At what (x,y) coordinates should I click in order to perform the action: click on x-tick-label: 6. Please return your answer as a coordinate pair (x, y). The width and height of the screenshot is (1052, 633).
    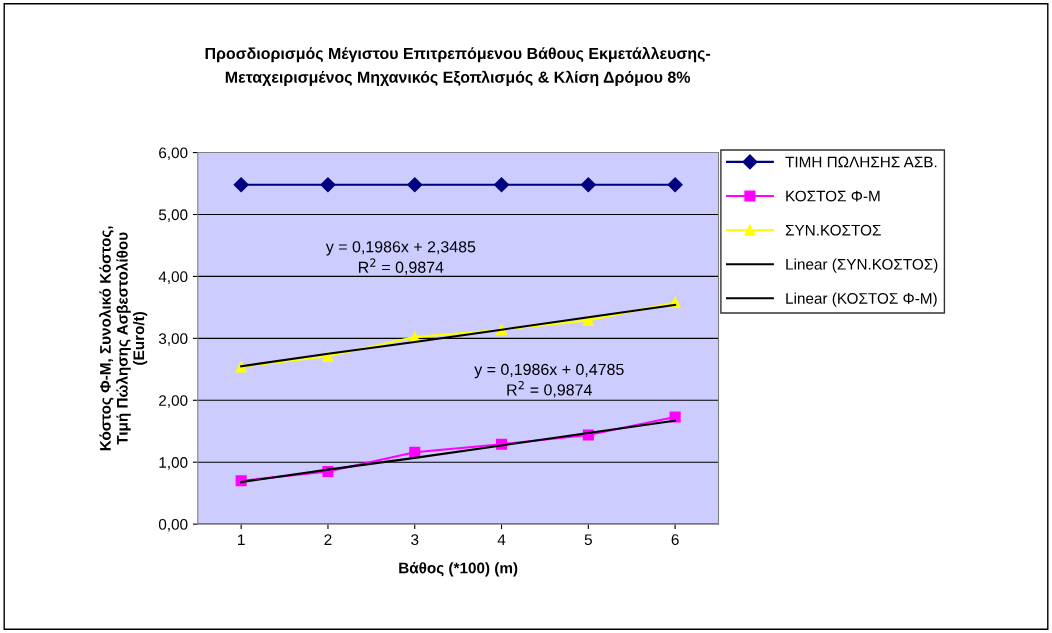
    Looking at the image, I should click on (675, 540).